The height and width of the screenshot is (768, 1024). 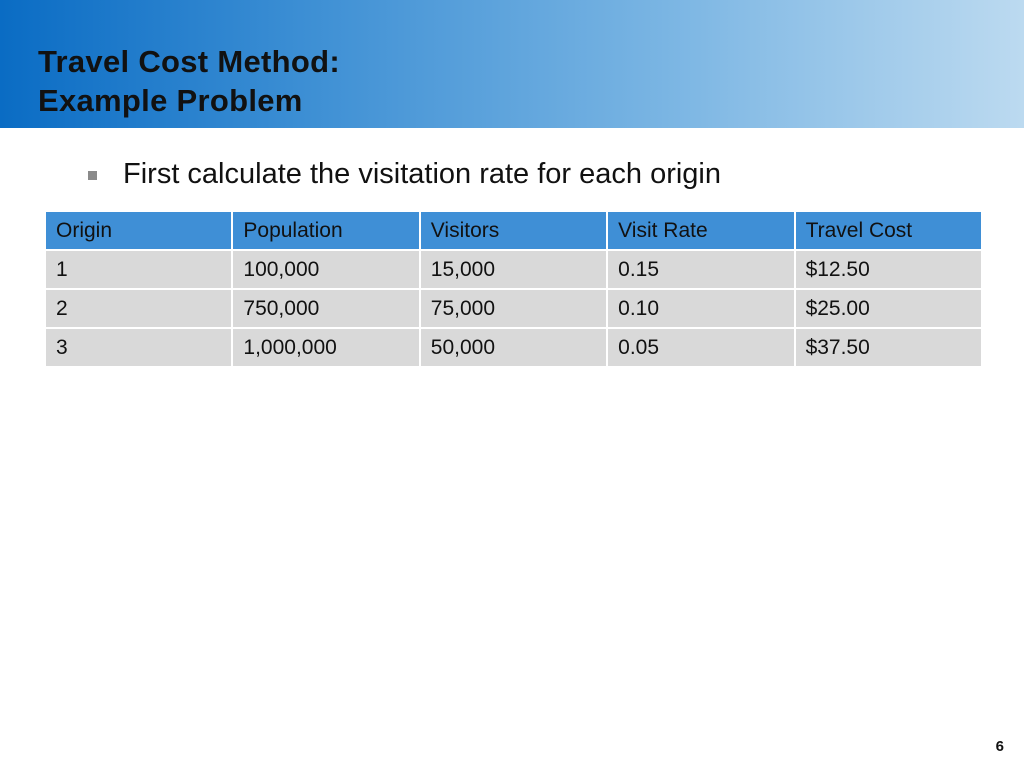 I want to click on slide-title: Travel Cost Method: Example Problem, so click(x=189, y=81).